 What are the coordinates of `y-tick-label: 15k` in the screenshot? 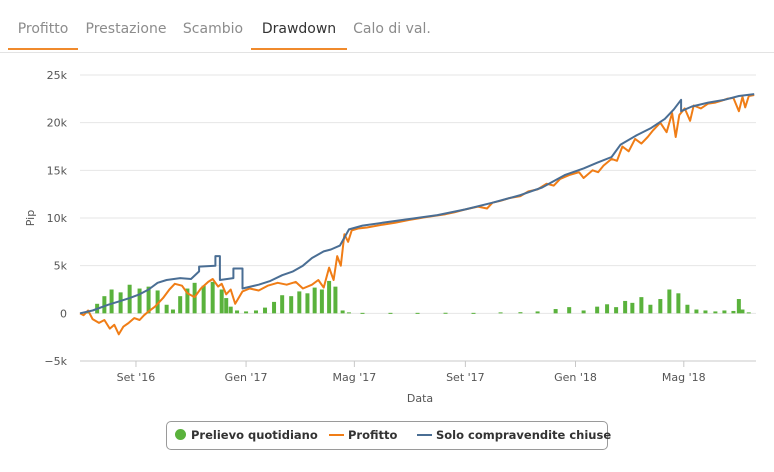 It's located at (57, 170).